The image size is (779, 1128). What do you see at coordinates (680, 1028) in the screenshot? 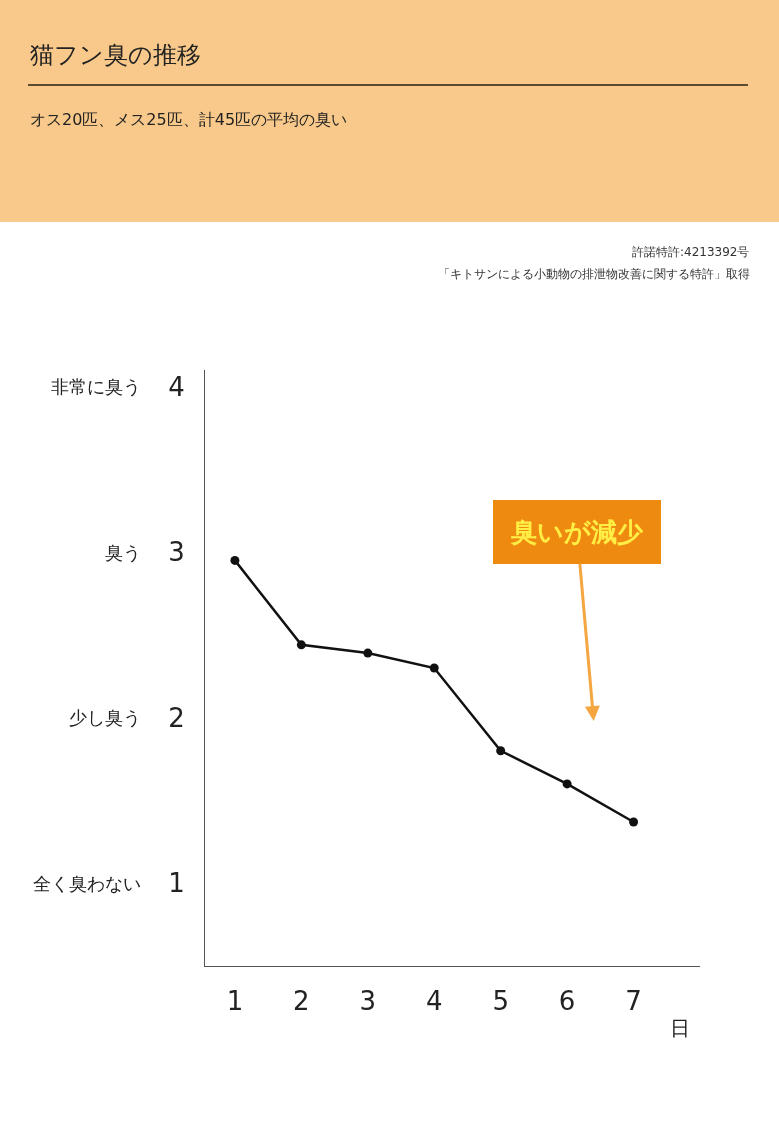
I see `x-axis-title: 日` at bounding box center [680, 1028].